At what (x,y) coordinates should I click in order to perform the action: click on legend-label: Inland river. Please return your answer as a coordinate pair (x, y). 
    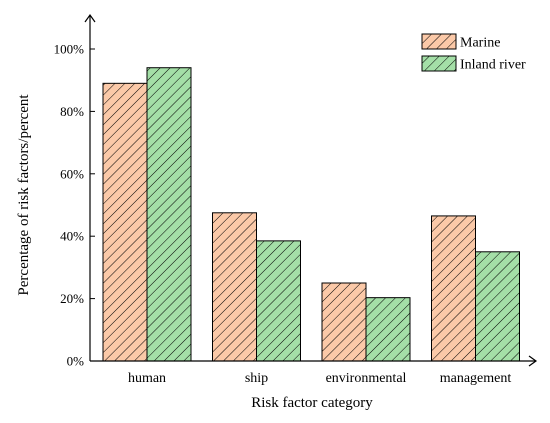
    Looking at the image, I should click on (493, 65).